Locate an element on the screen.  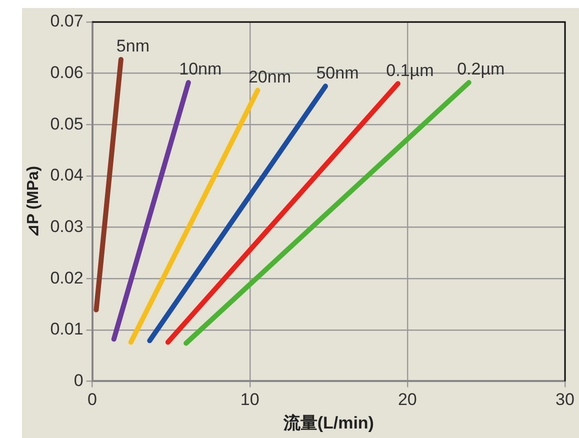
series-label: 20nm is located at coordinates (269, 76).